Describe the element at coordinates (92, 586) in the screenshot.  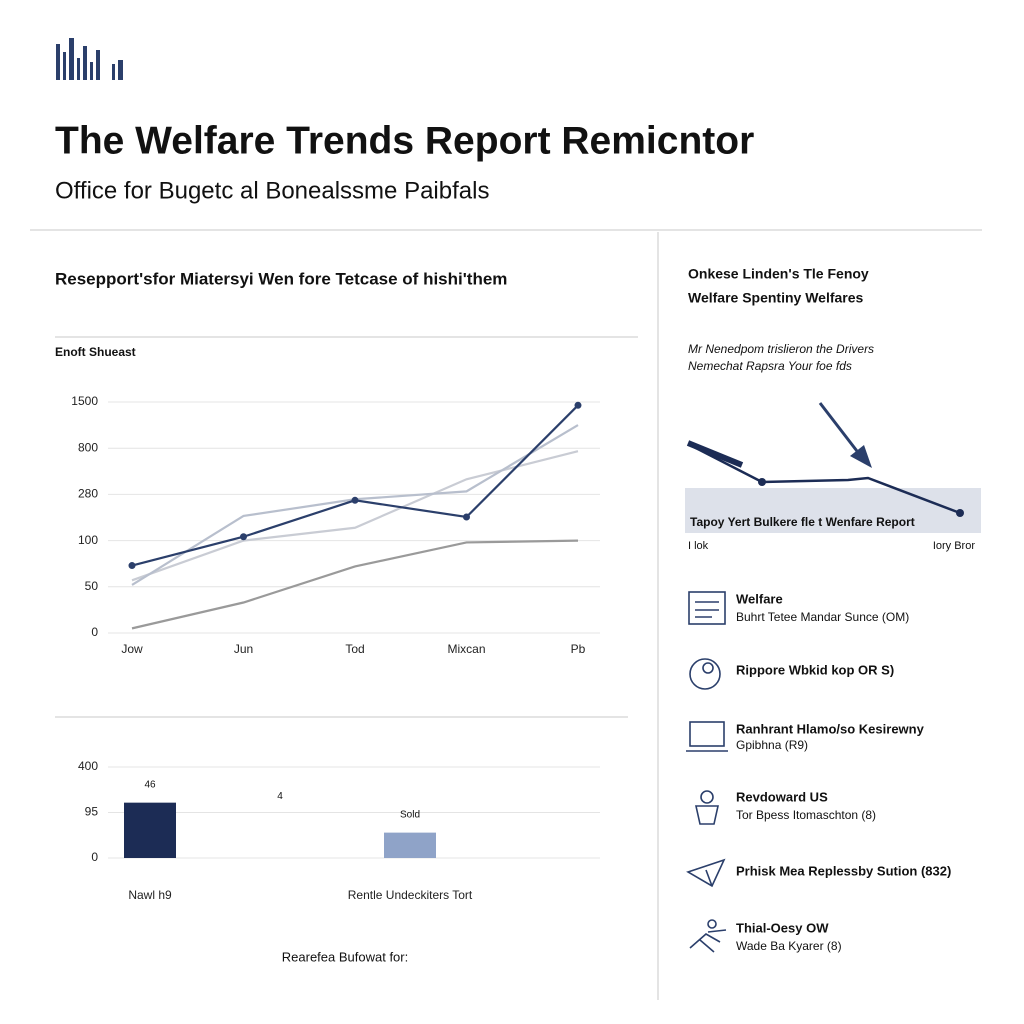
I see `y-tick-label: 50` at that location.